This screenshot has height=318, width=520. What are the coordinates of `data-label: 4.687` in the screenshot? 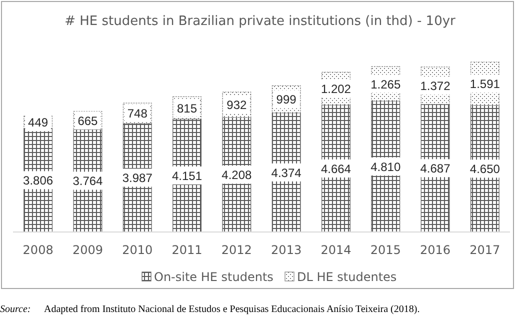 It's located at (435, 169).